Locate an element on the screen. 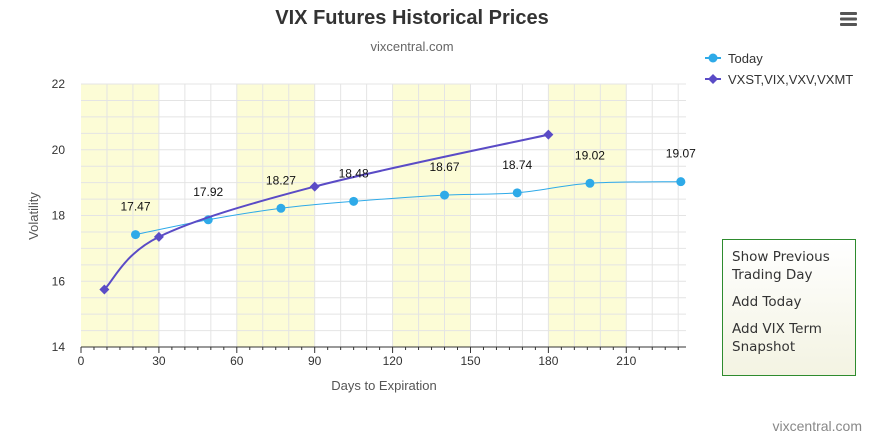 This screenshot has height=438, width=874. data-label: 17.47 is located at coordinates (136, 207).